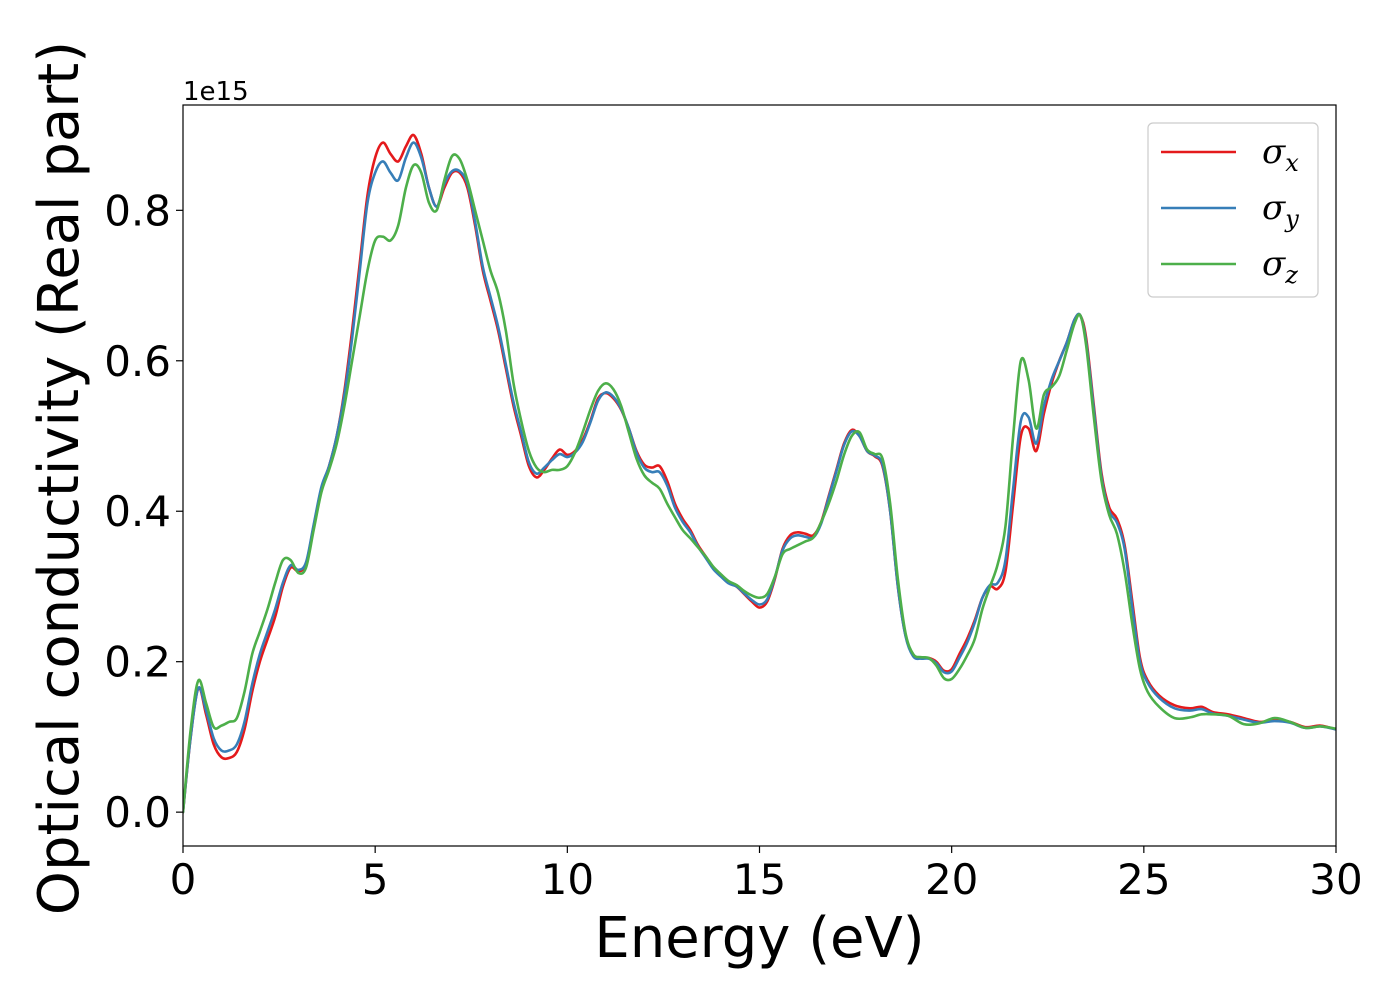  I want to click on x-tick-label: 25, so click(1143, 879).